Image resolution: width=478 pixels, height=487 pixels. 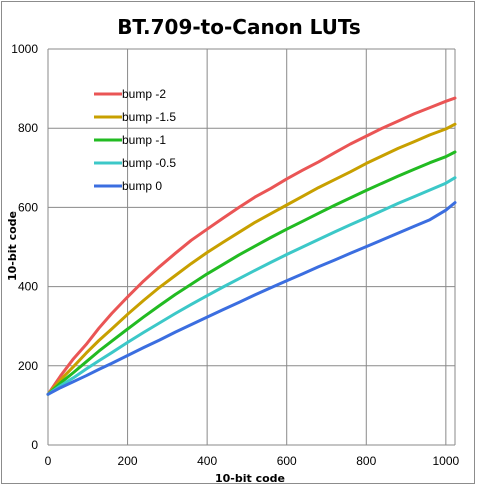 What do you see at coordinates (250, 478) in the screenshot?
I see `x-axis-label: 10-bit code` at bounding box center [250, 478].